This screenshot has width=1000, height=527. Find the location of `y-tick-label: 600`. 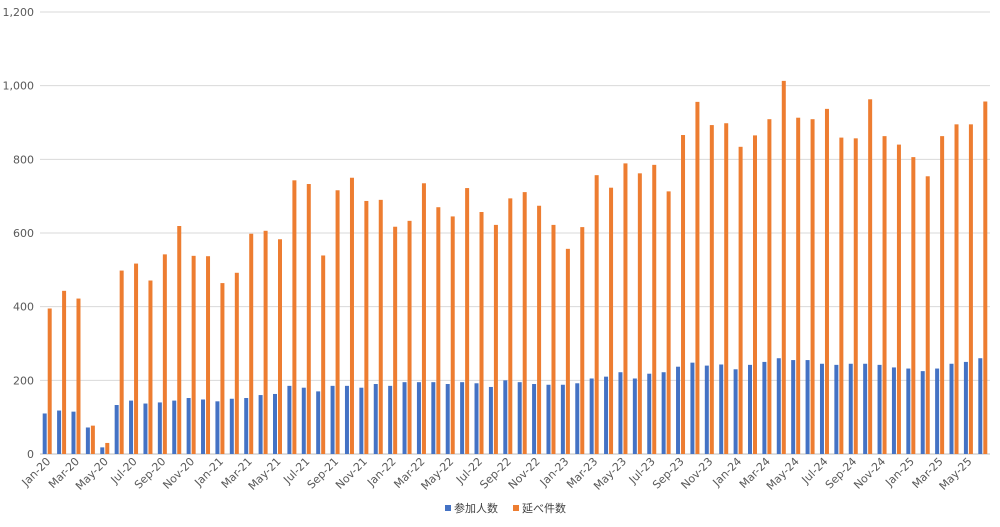

y-tick-label: 600 is located at coordinates (23, 233).